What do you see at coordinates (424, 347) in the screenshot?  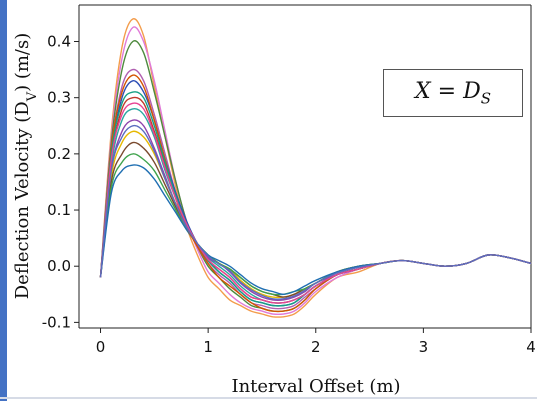 I see `x-tick-label: 3` at bounding box center [424, 347].